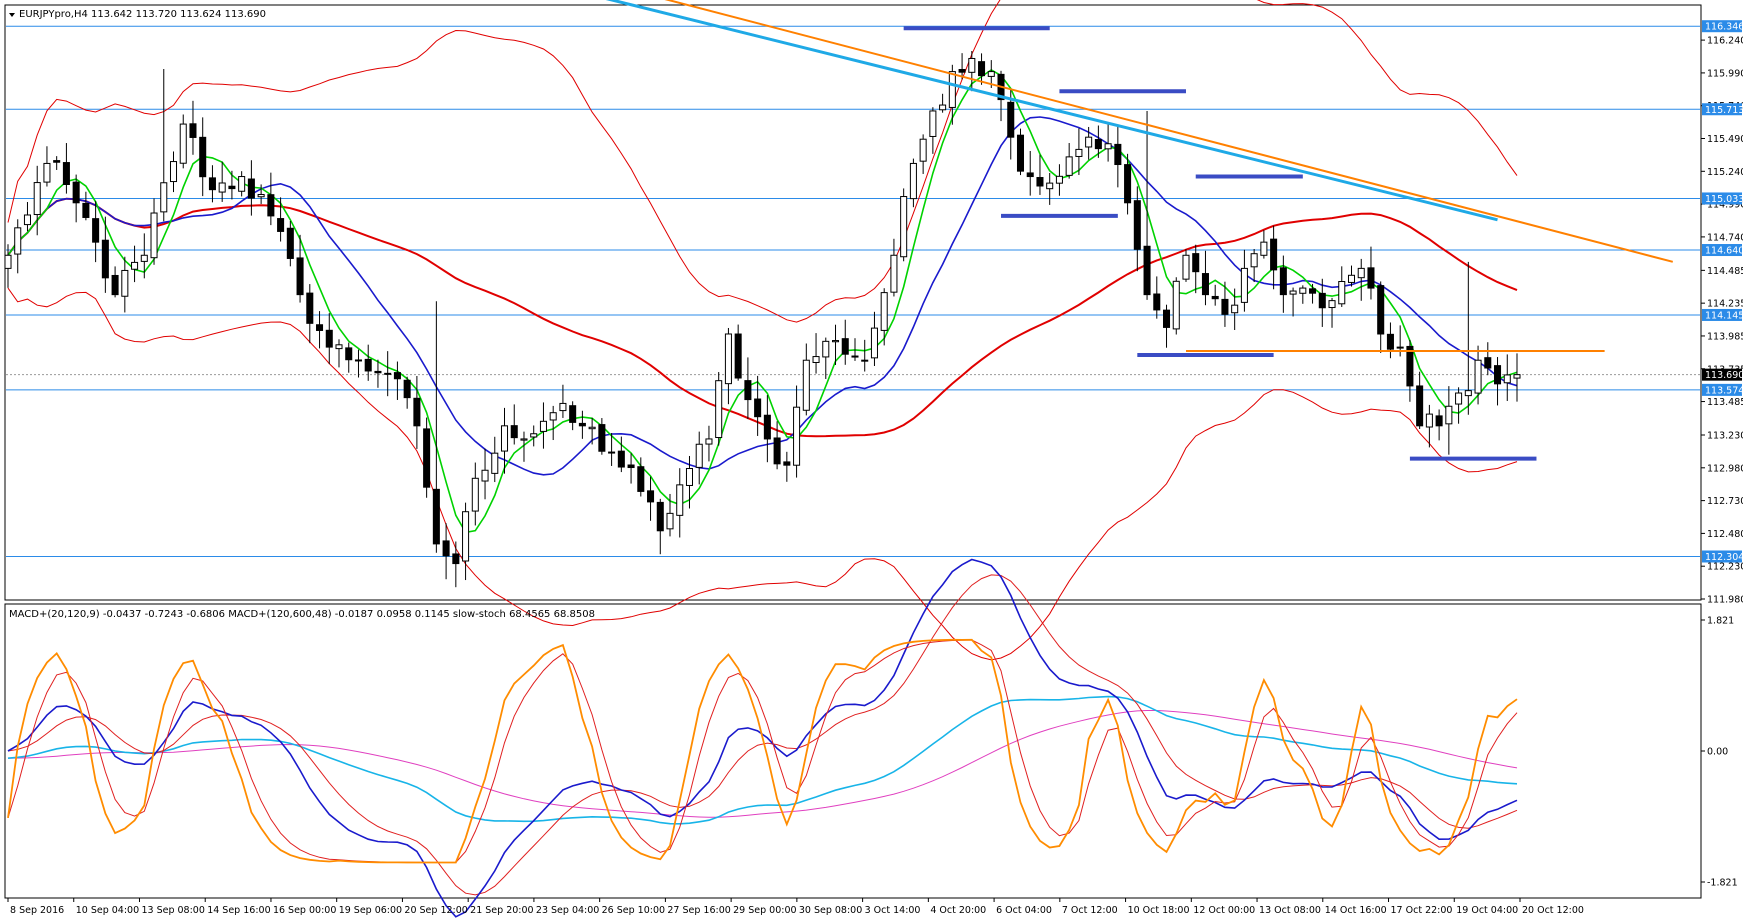  I want to click on collapse-triangle-icon, so click(12, 15).